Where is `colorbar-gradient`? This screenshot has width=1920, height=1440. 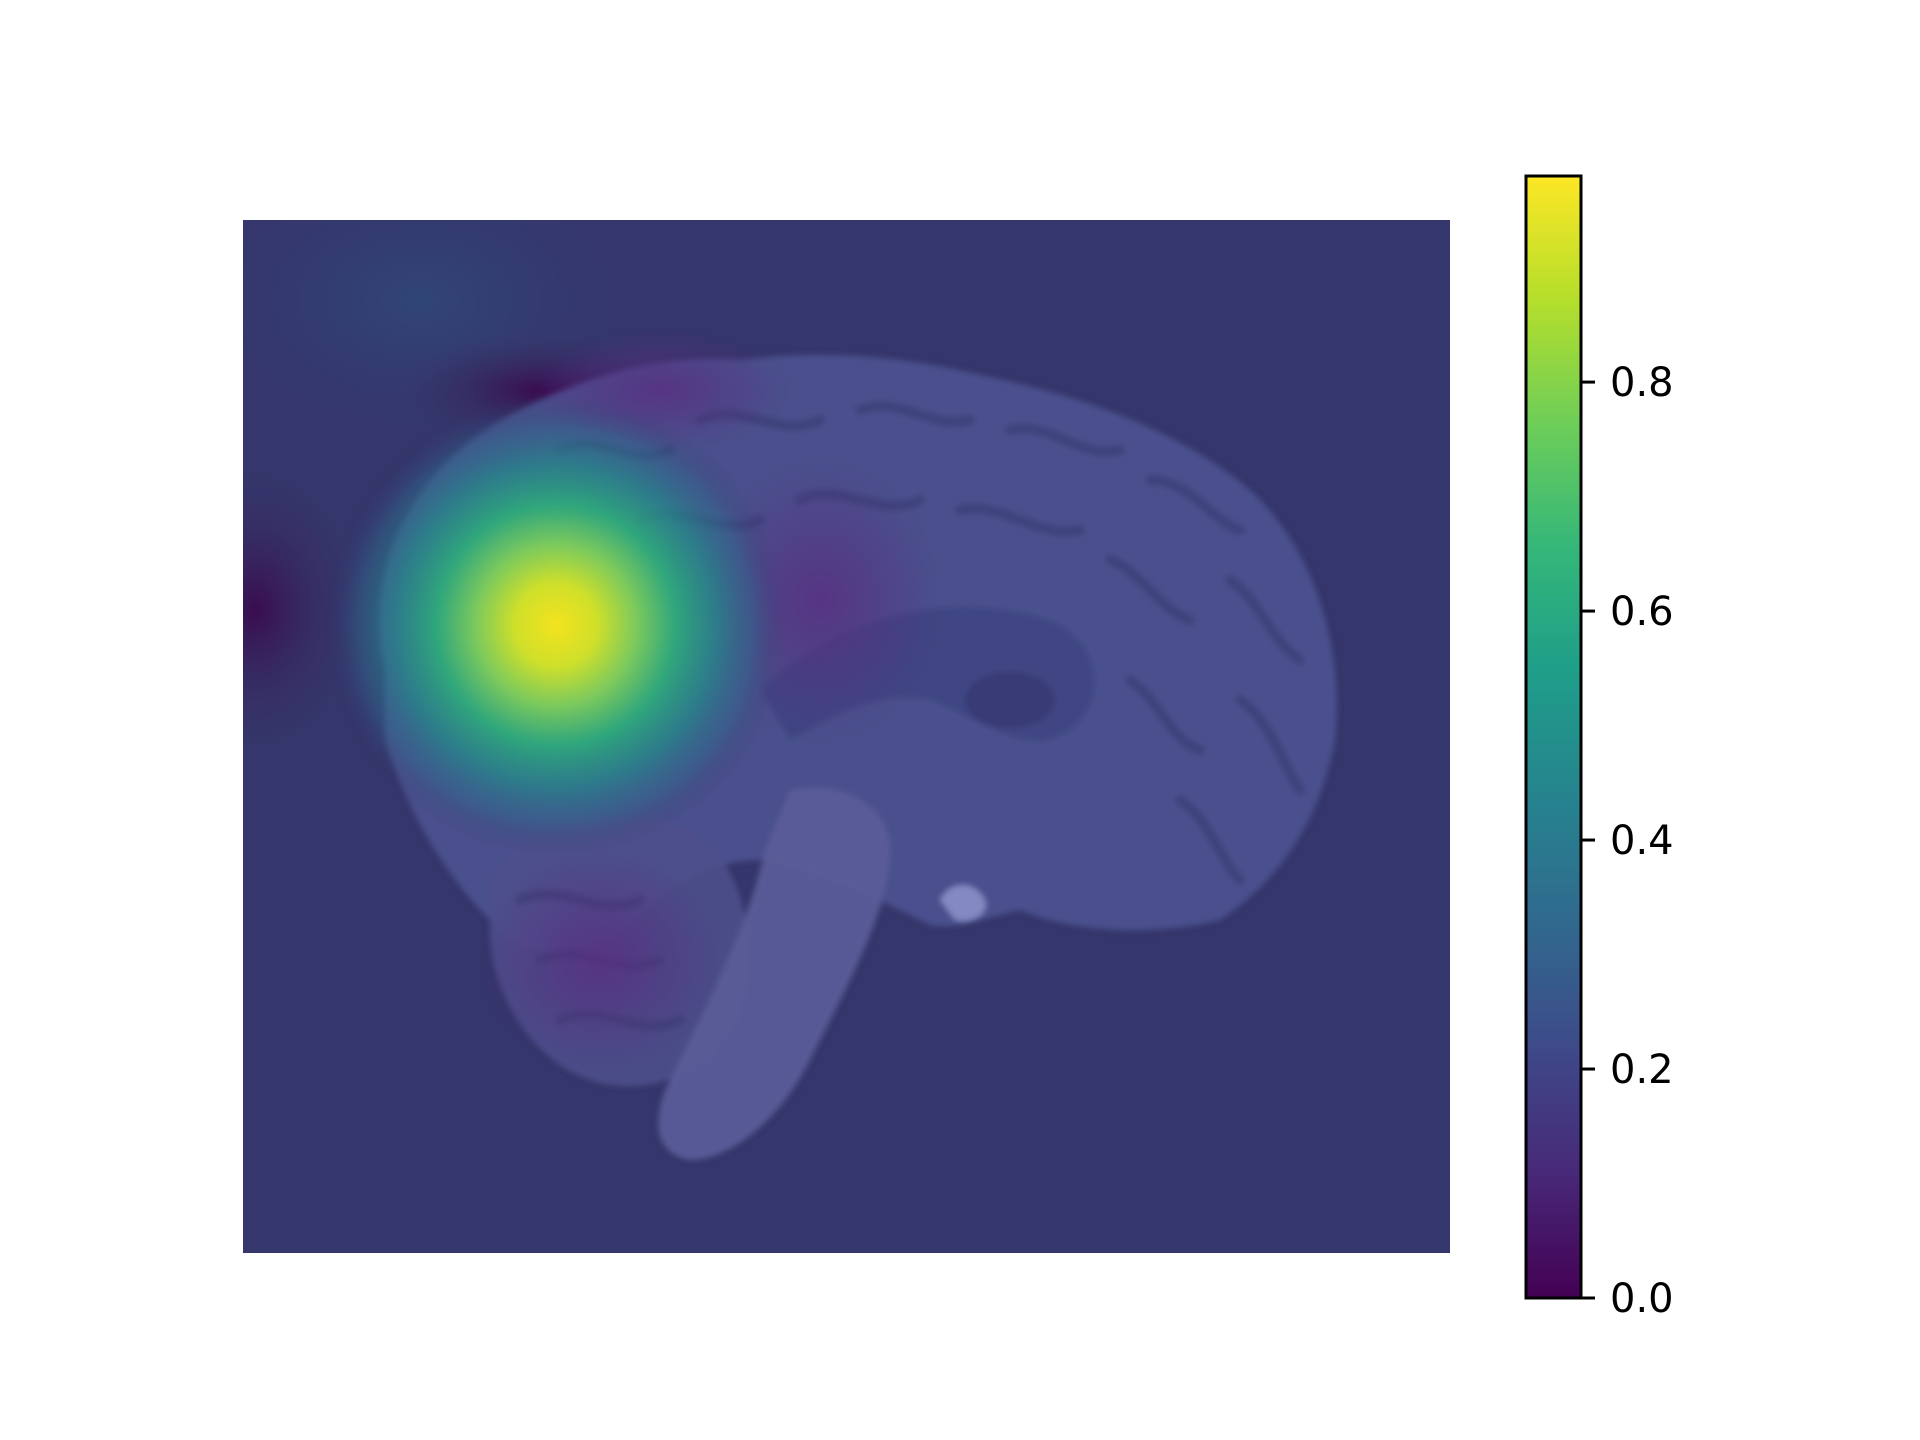
colorbar-gradient is located at coordinates (1553, 737).